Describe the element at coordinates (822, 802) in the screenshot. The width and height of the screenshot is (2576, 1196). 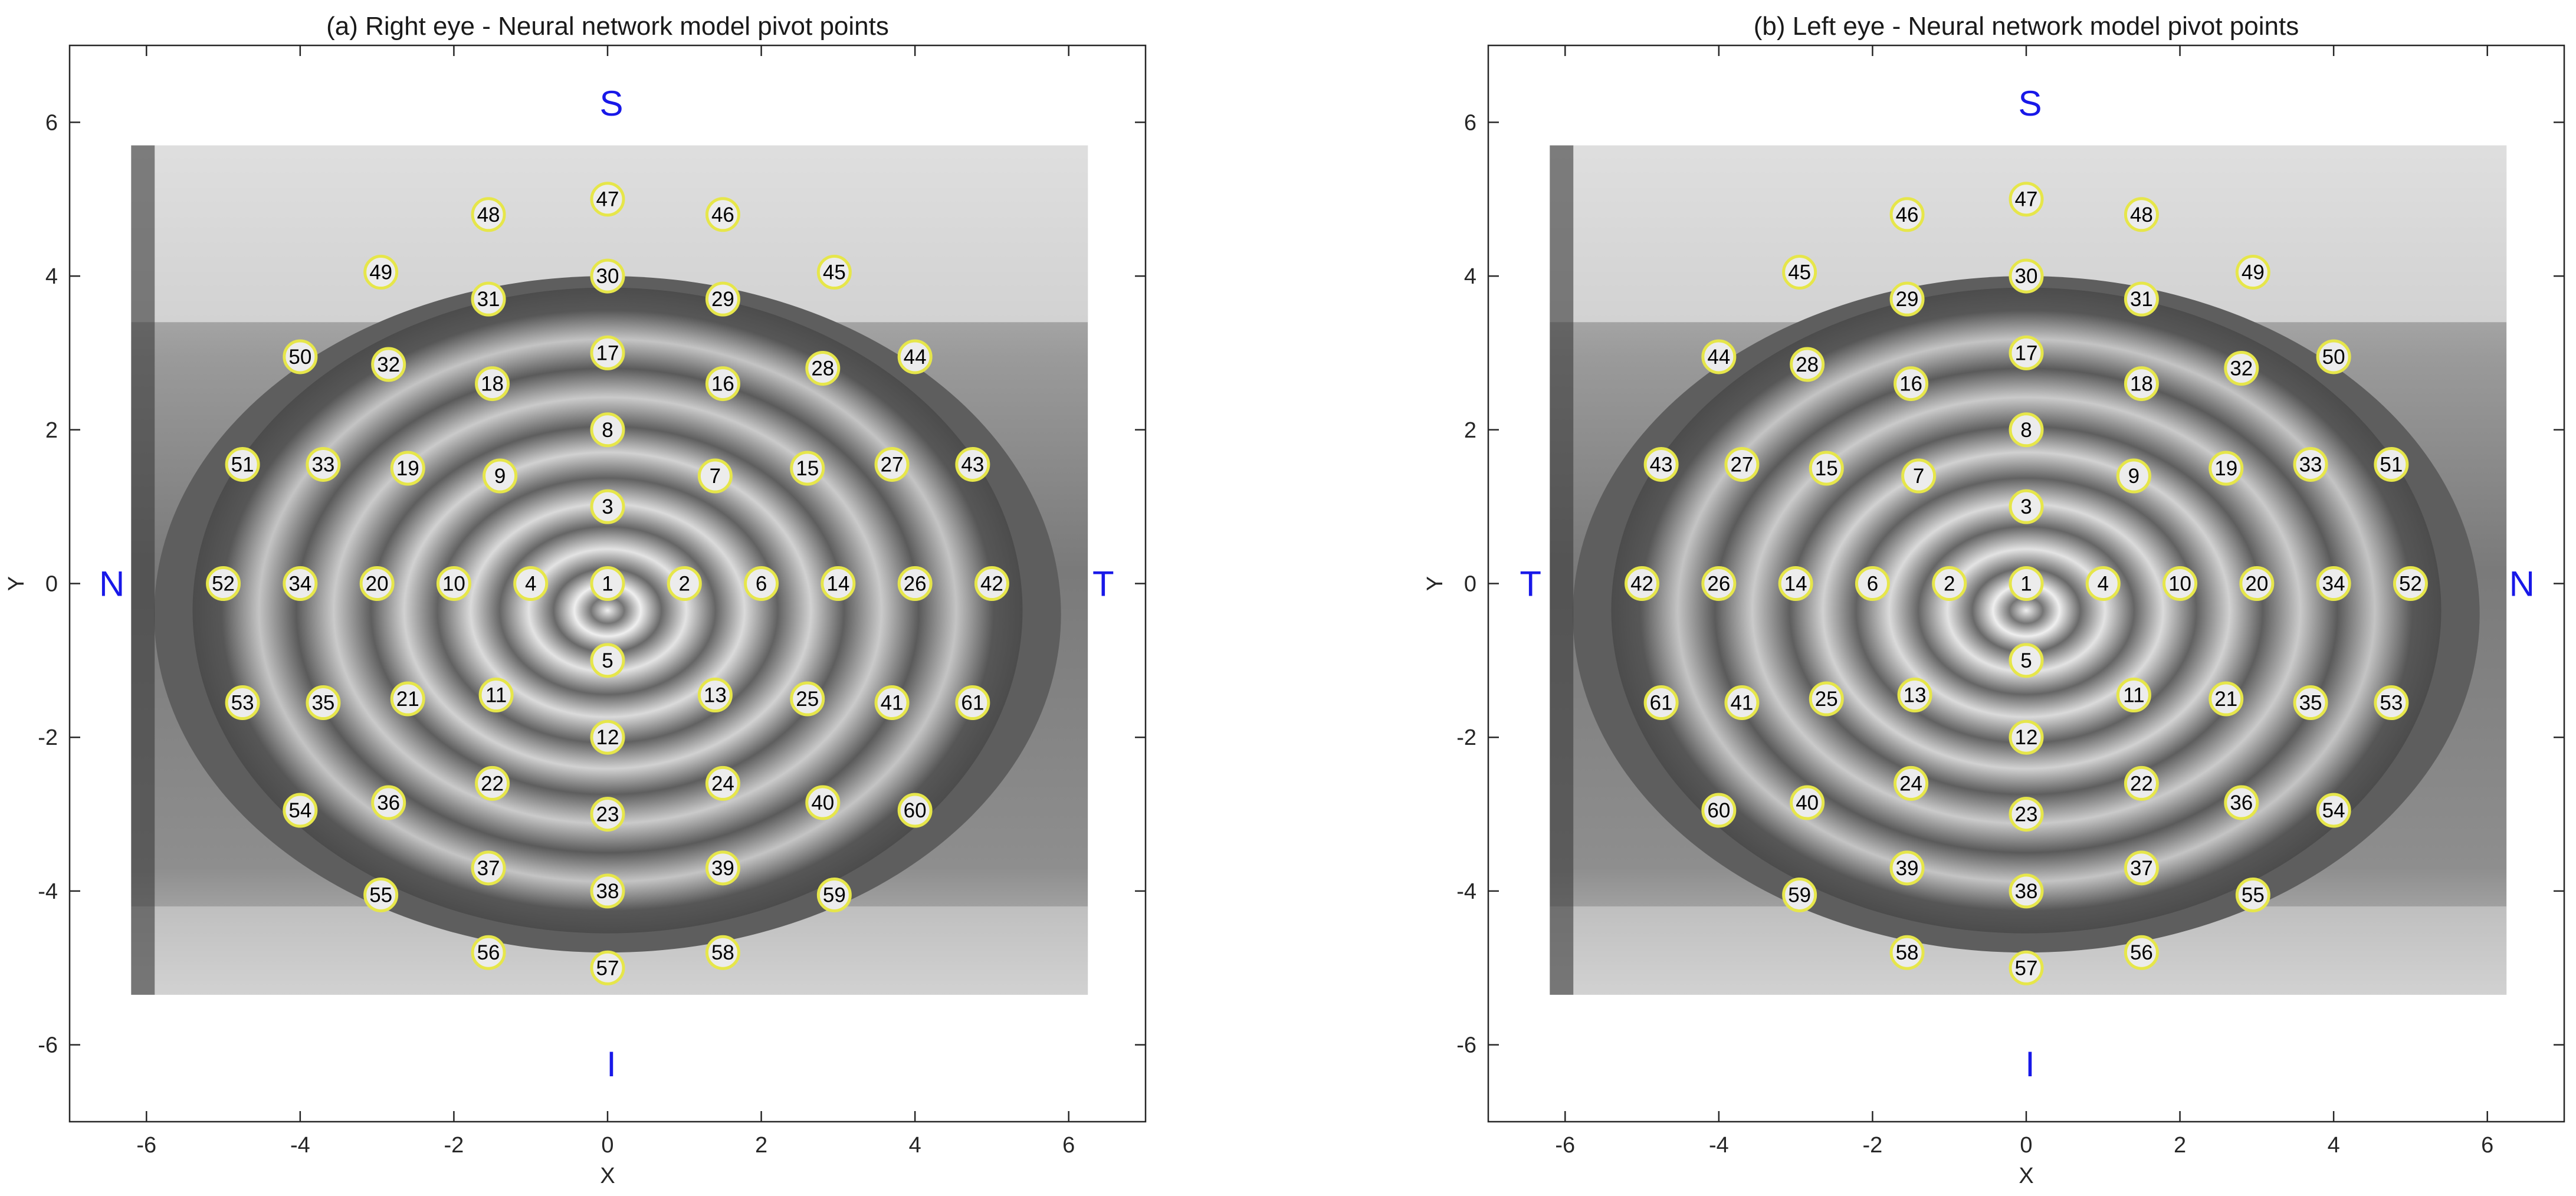
I see `pivot-point-label: 40` at that location.